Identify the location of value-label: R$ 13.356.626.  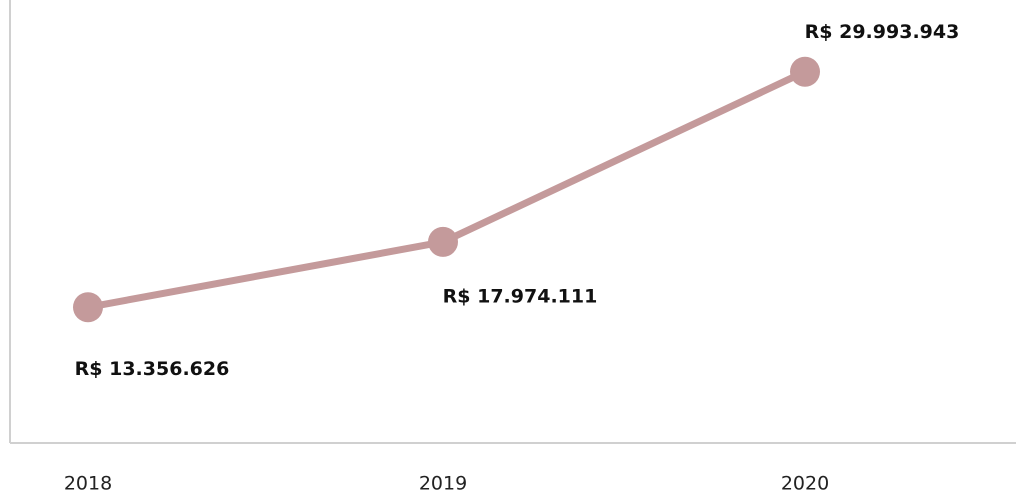
(152, 369).